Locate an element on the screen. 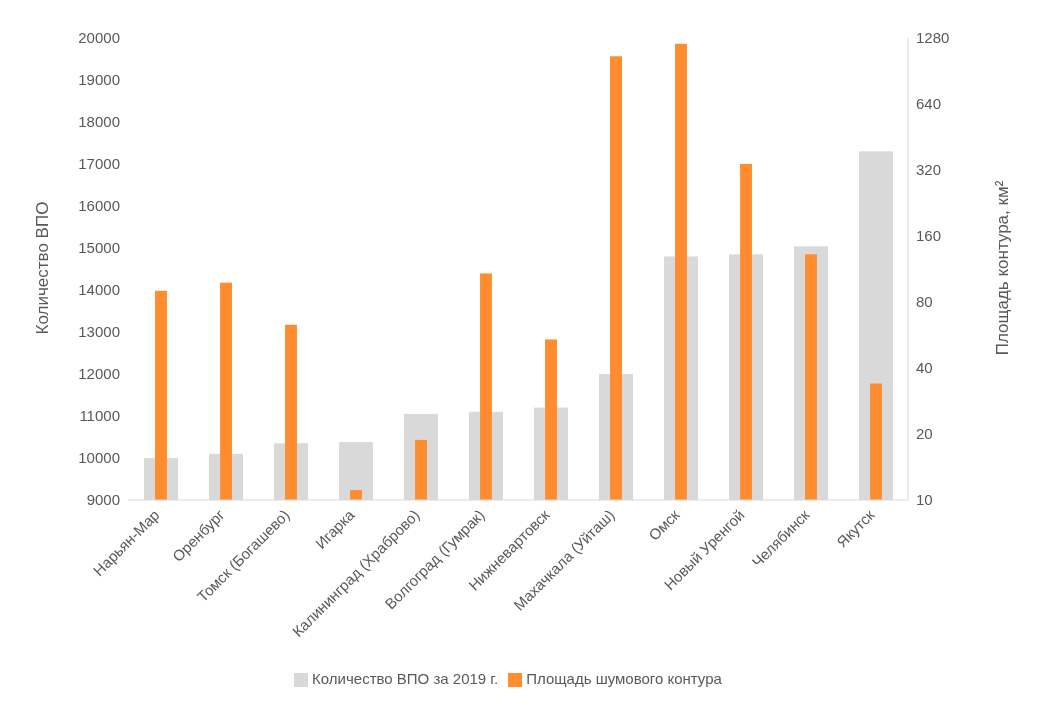 The width and height of the screenshot is (1043, 722). y2-tick-label: 80 is located at coordinates (924, 302).